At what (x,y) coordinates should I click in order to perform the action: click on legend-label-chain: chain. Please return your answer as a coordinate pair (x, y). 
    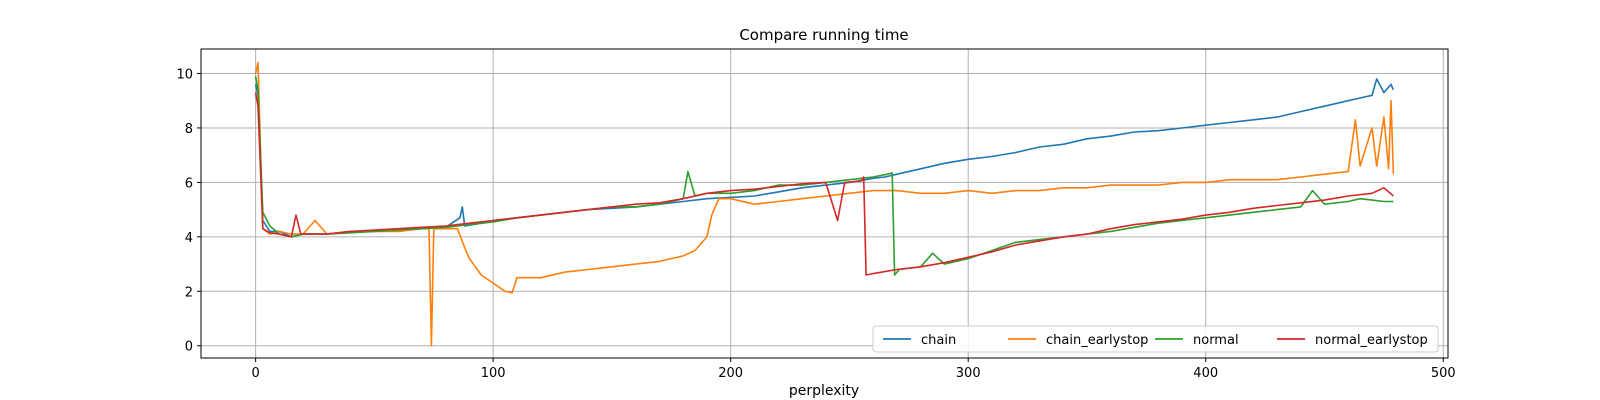
    Looking at the image, I should click on (938, 340).